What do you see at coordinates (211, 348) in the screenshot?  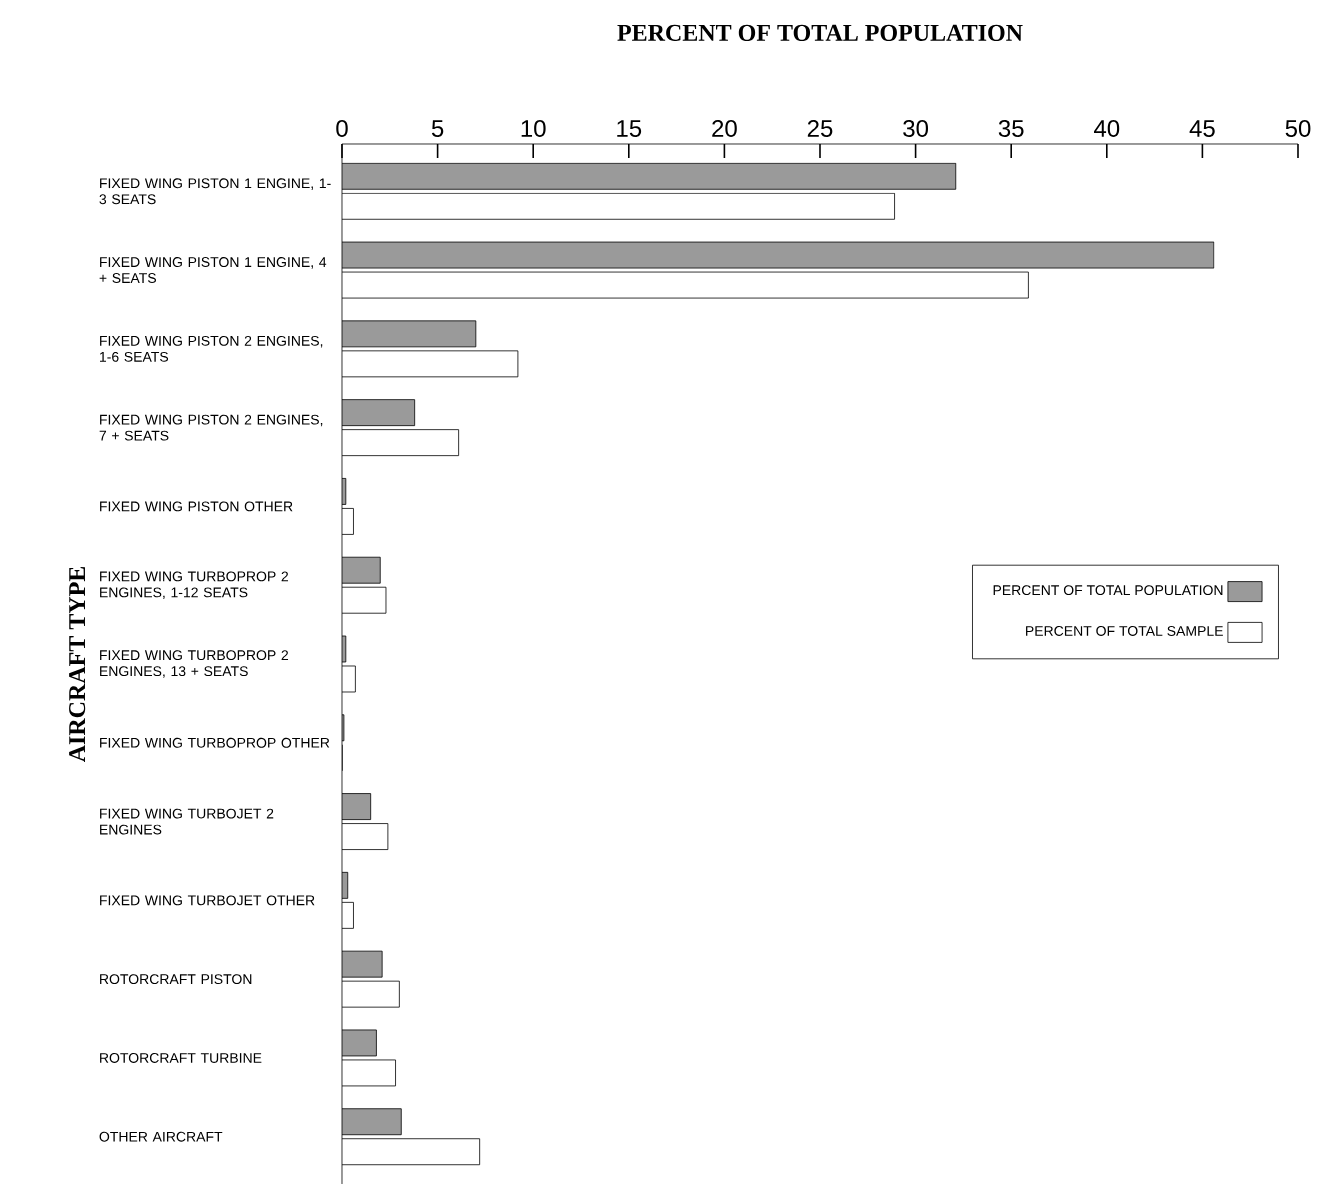 I see `y-tick-label: FIXED WING PISTON 2 ENGINES, 1-6 SEATS` at bounding box center [211, 348].